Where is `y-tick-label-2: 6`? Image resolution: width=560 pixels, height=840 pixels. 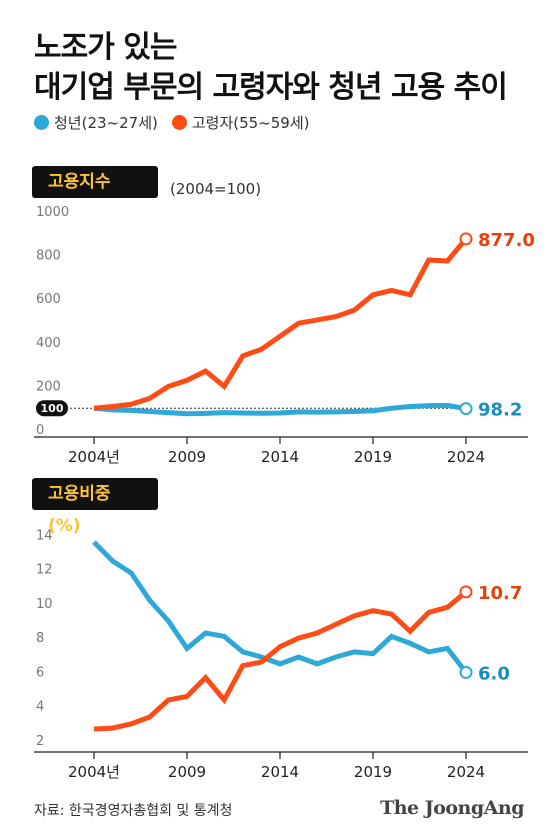
y-tick-label-2: 6 is located at coordinates (40, 672).